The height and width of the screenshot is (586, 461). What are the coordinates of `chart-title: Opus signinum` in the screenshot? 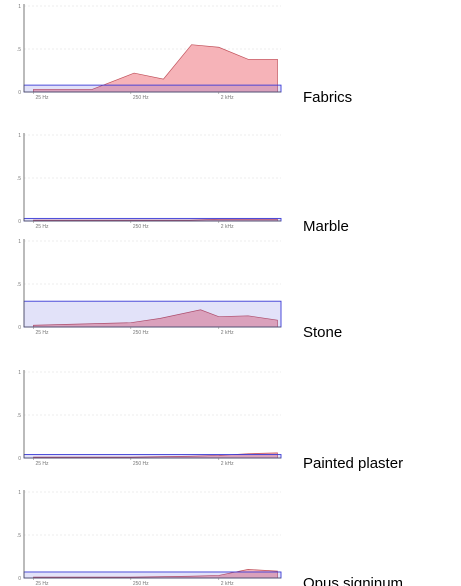 It's located at (353, 580).